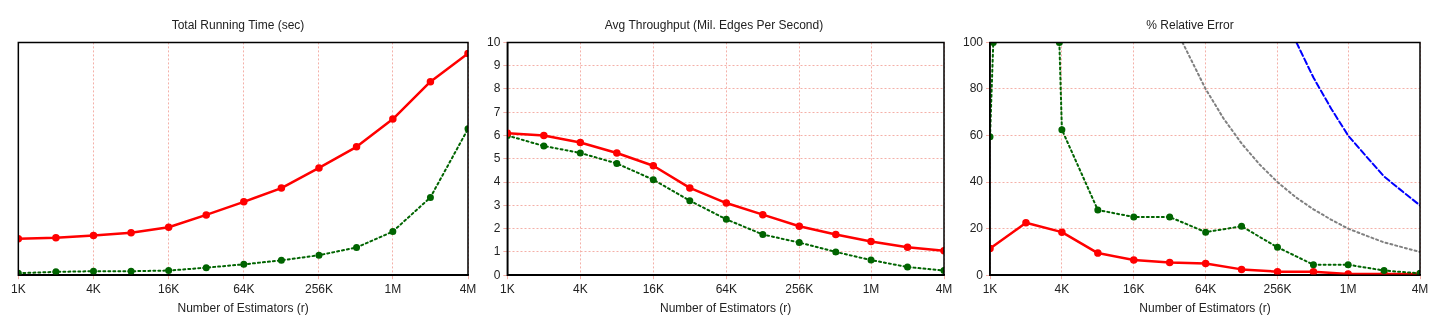 Image resolution: width=1444 pixels, height=330 pixels. I want to click on y-tick-label: 40, so click(976, 181).